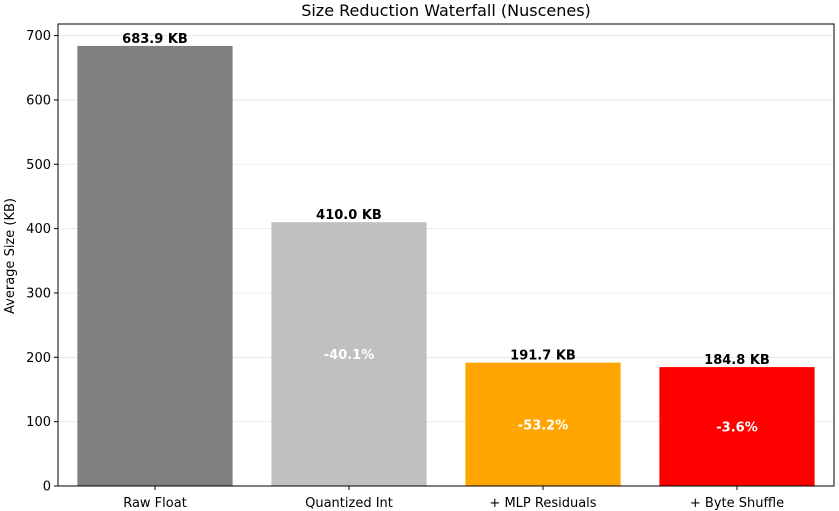 Image resolution: width=839 pixels, height=511 pixels. I want to click on x-tick-label: + Byte Shuffle, so click(737, 503).